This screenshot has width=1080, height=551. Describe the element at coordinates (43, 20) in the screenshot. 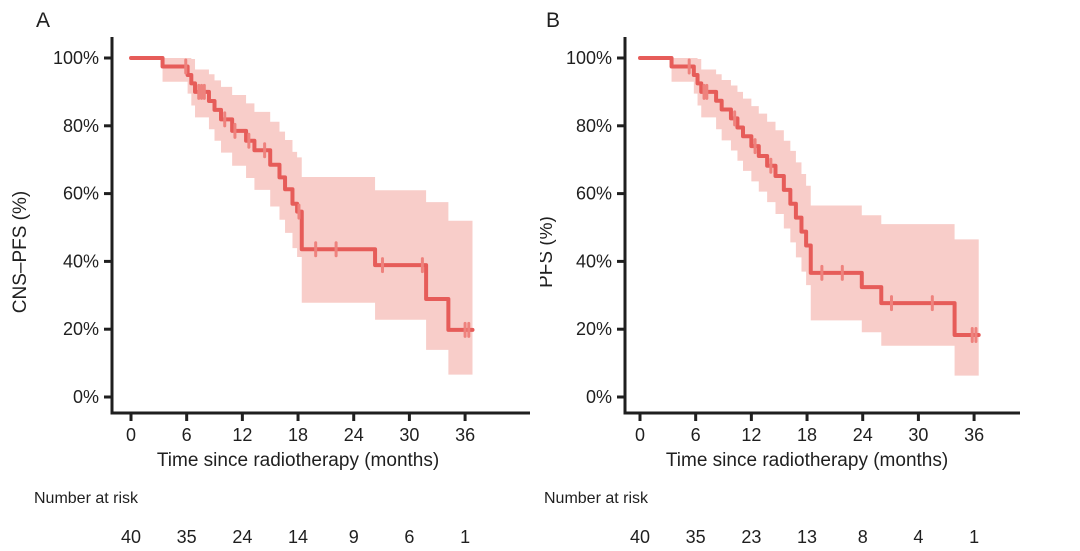

I see `panel-letter: A` at that location.